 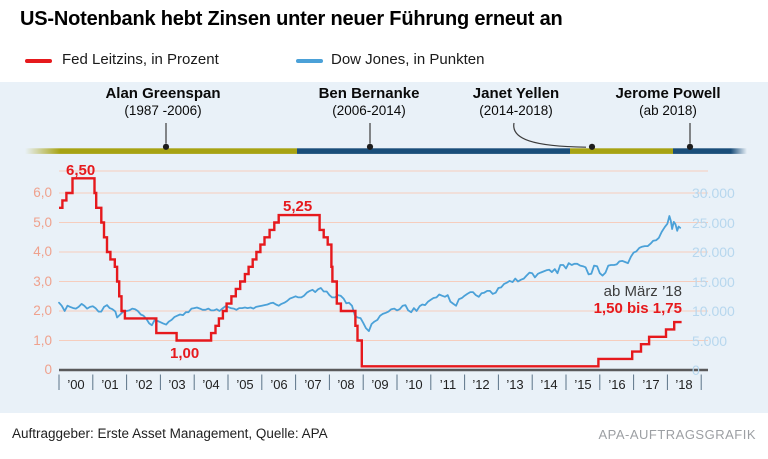 What do you see at coordinates (369, 93) in the screenshot?
I see `chairman-name: Ben Bernanke` at bounding box center [369, 93].